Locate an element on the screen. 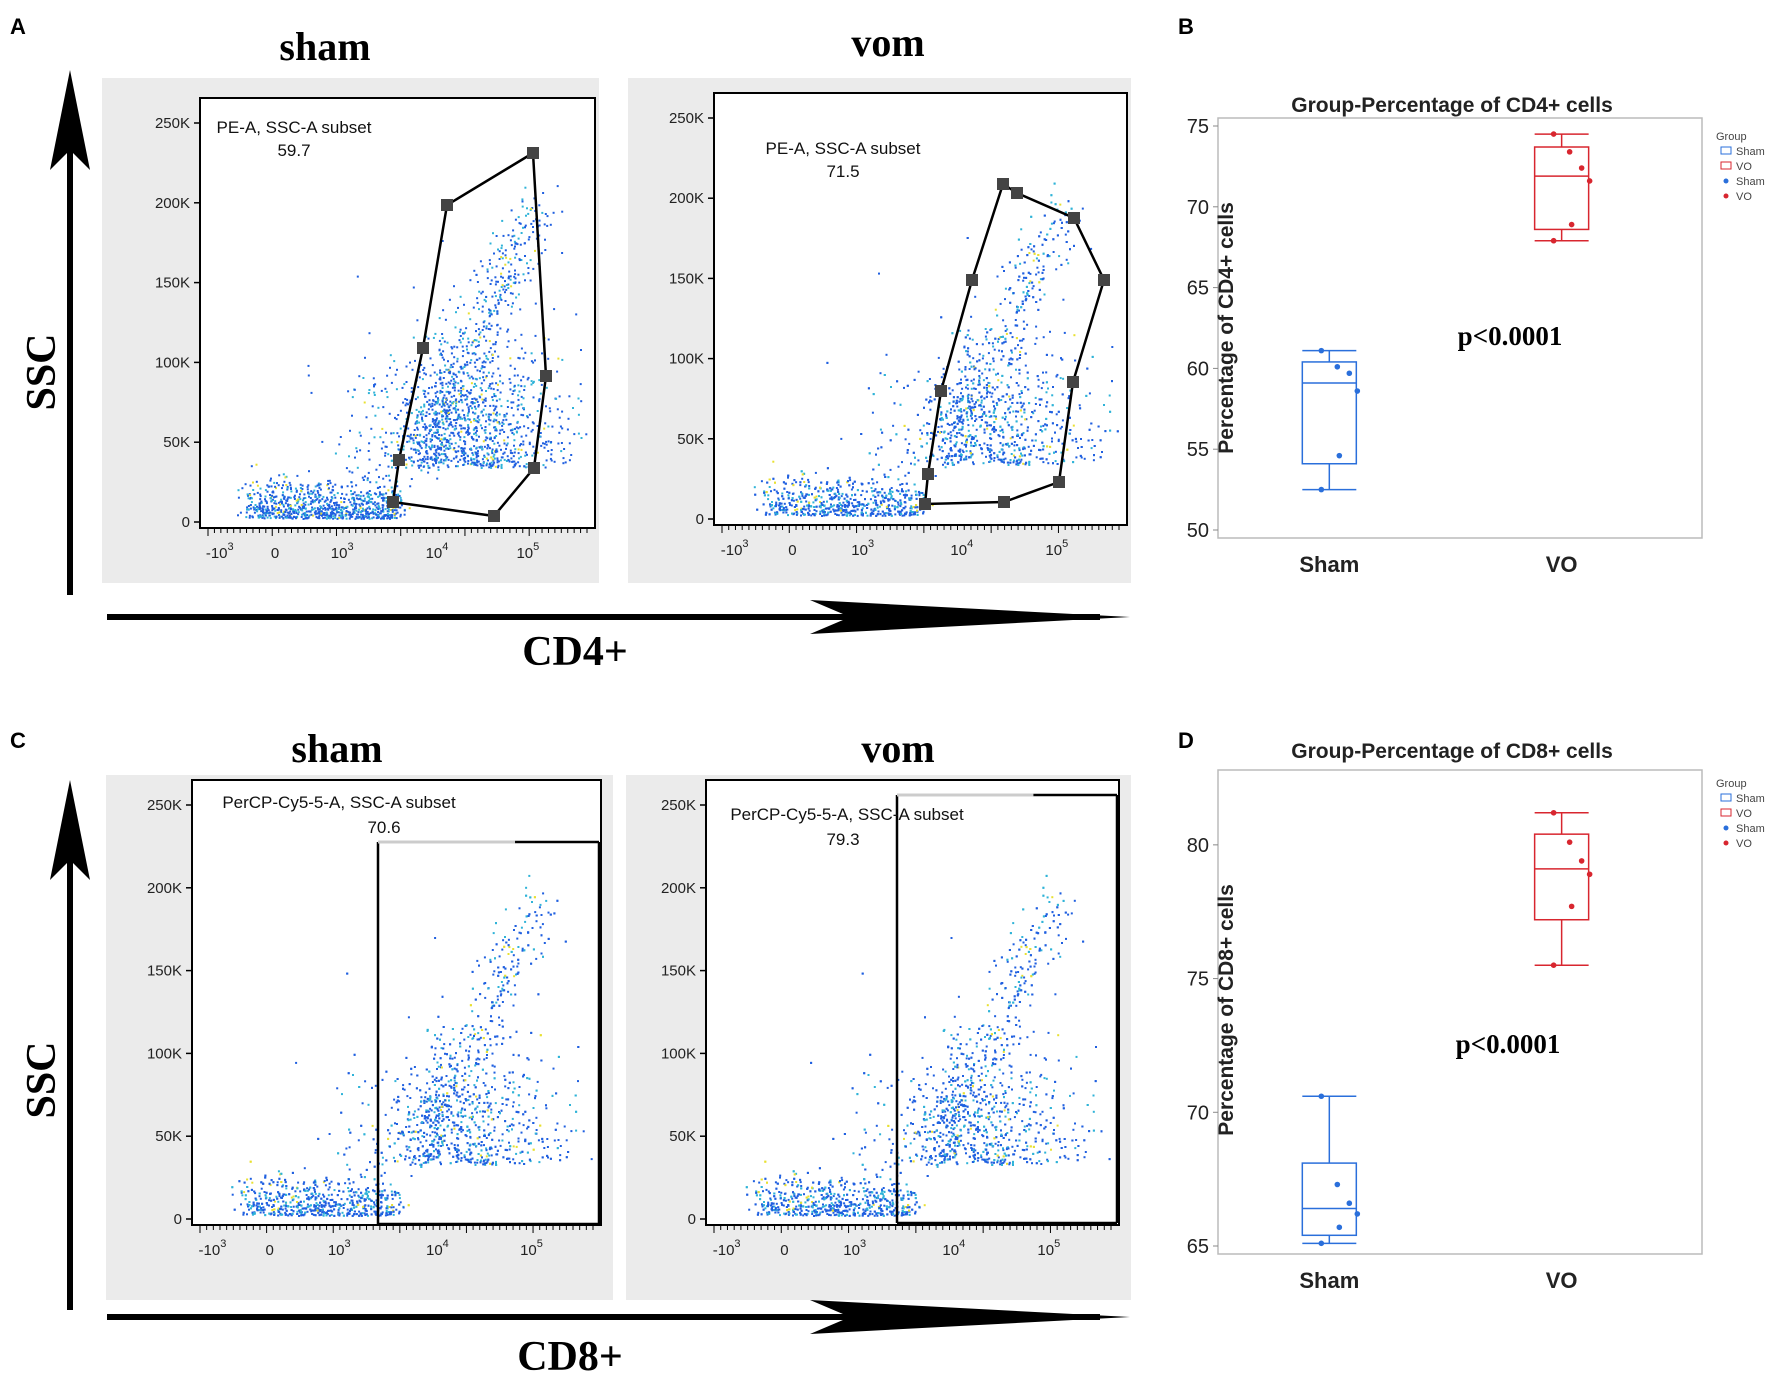 The width and height of the screenshot is (1772, 1382). gate-polygon is located at coordinates (1014, 344).